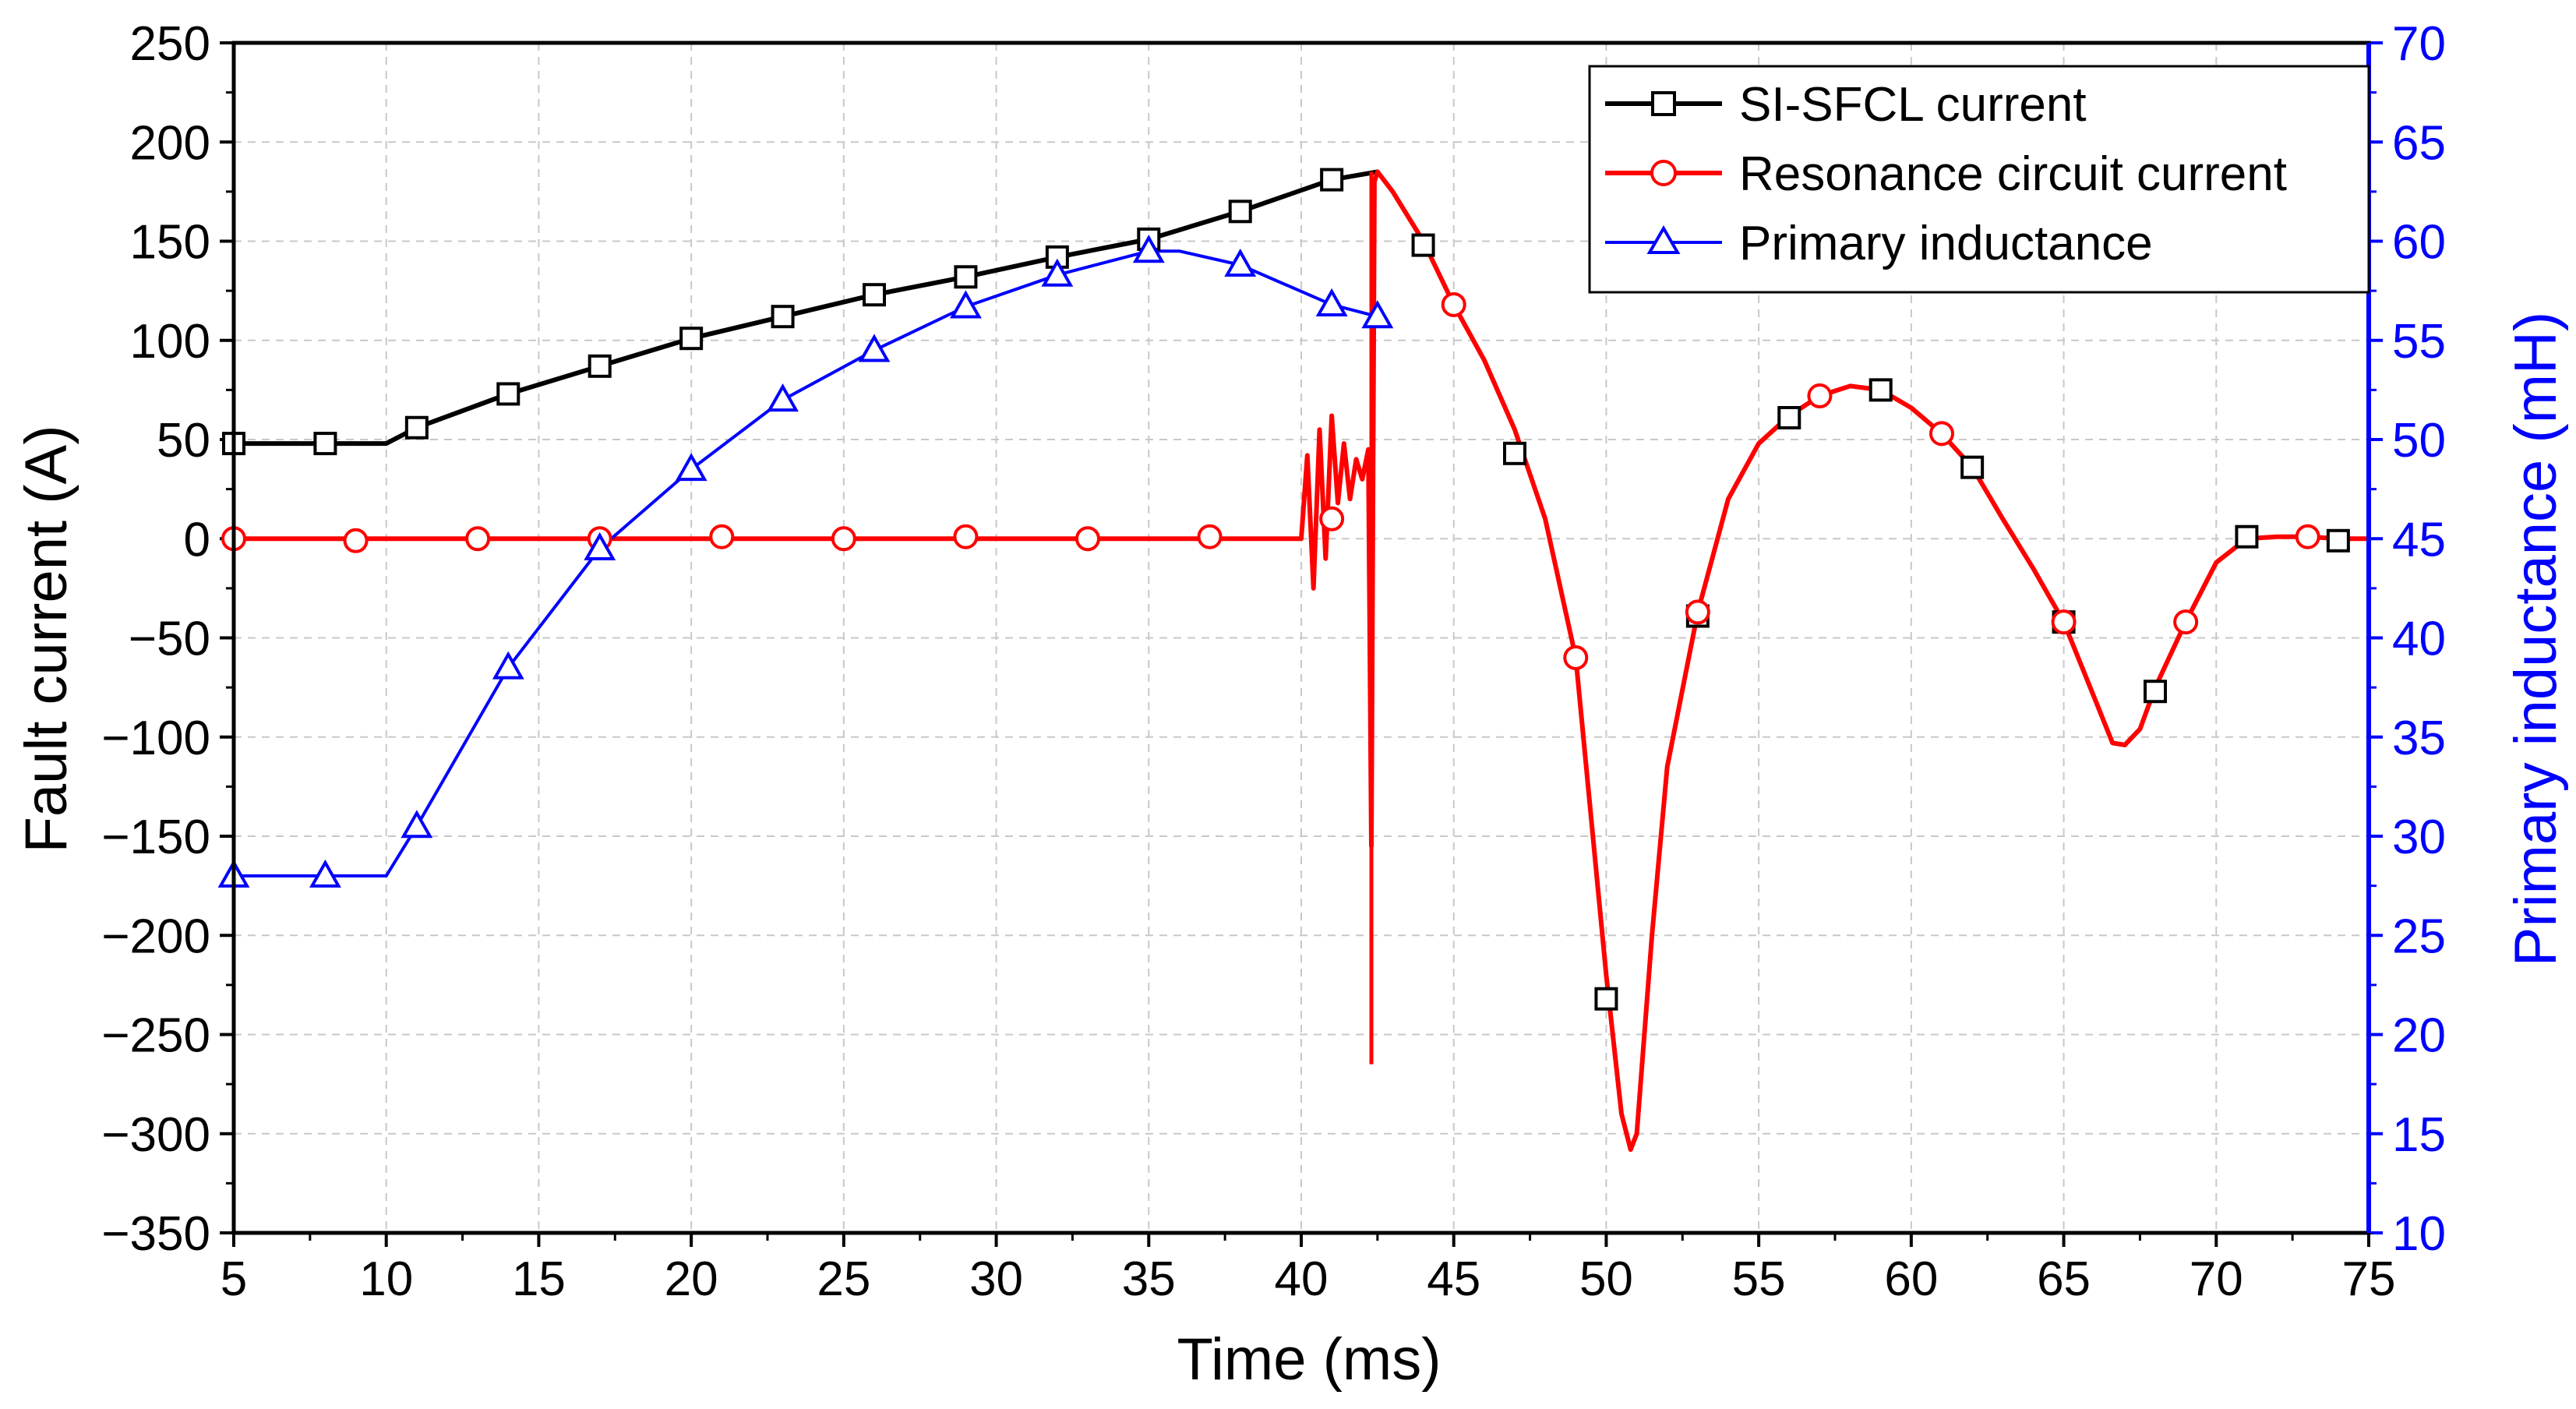 The width and height of the screenshot is (2576, 1409). What do you see at coordinates (1946, 243) in the screenshot?
I see `legend-label-inductance: Primary inductance` at bounding box center [1946, 243].